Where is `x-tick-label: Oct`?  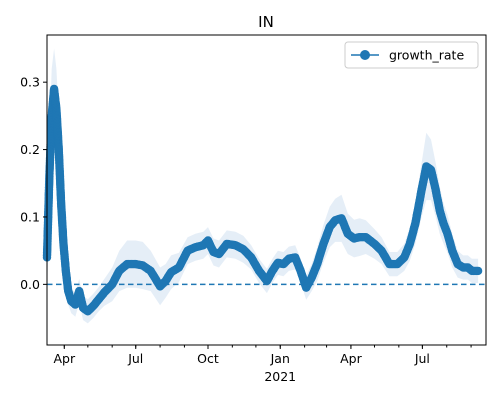 x-tick-label: Oct is located at coordinates (208, 358).